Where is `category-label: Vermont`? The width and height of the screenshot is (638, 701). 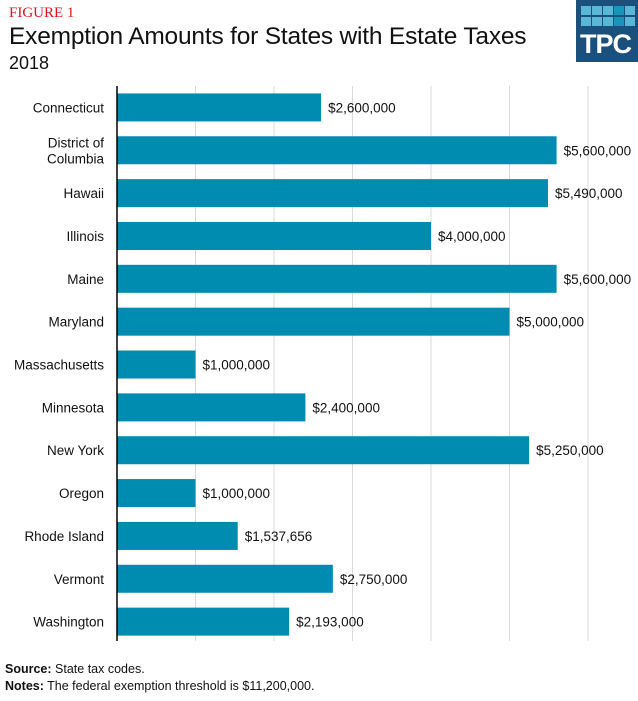
category-label: Vermont is located at coordinates (79, 579).